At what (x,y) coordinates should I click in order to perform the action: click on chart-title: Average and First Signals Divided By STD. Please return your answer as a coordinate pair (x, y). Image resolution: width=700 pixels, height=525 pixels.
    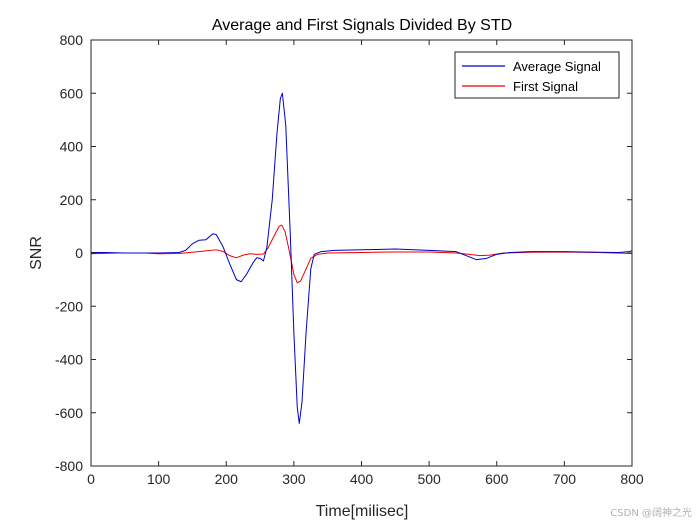
    Looking at the image, I should click on (362, 25).